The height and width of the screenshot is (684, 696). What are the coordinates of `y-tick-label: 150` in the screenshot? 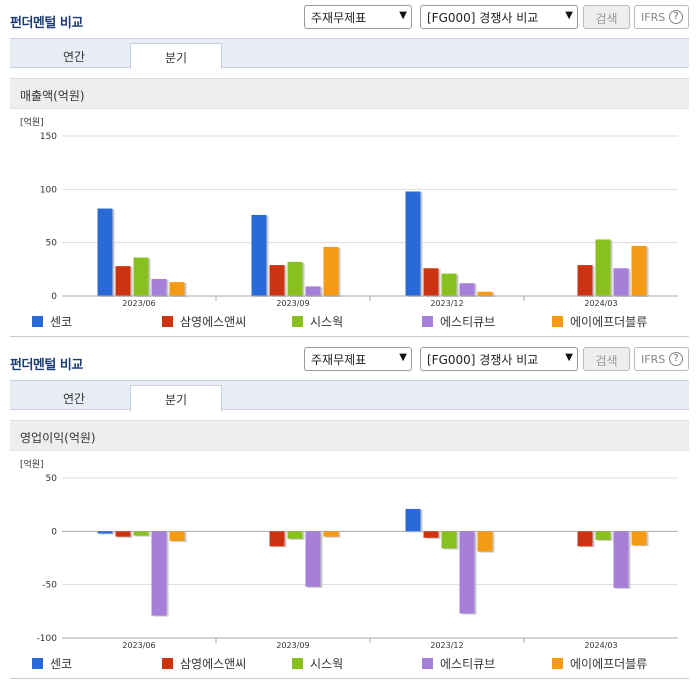 It's located at (48, 137).